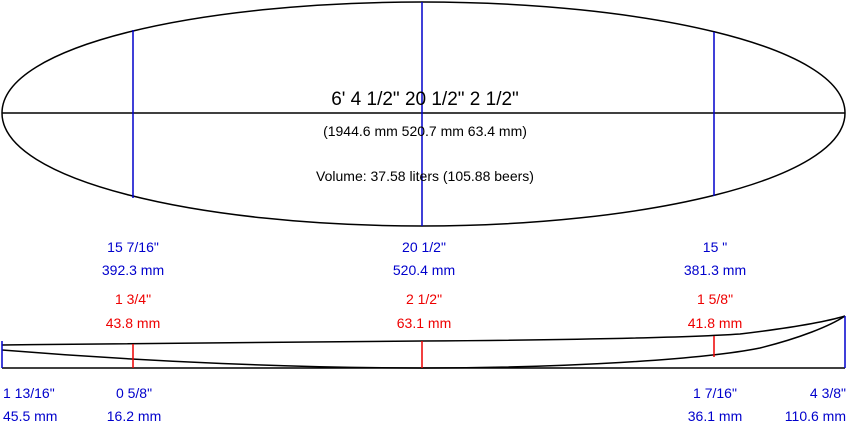 This screenshot has width=850, height=430. I want to click on thickness-center-imperial: 2 1/2", so click(424, 299).